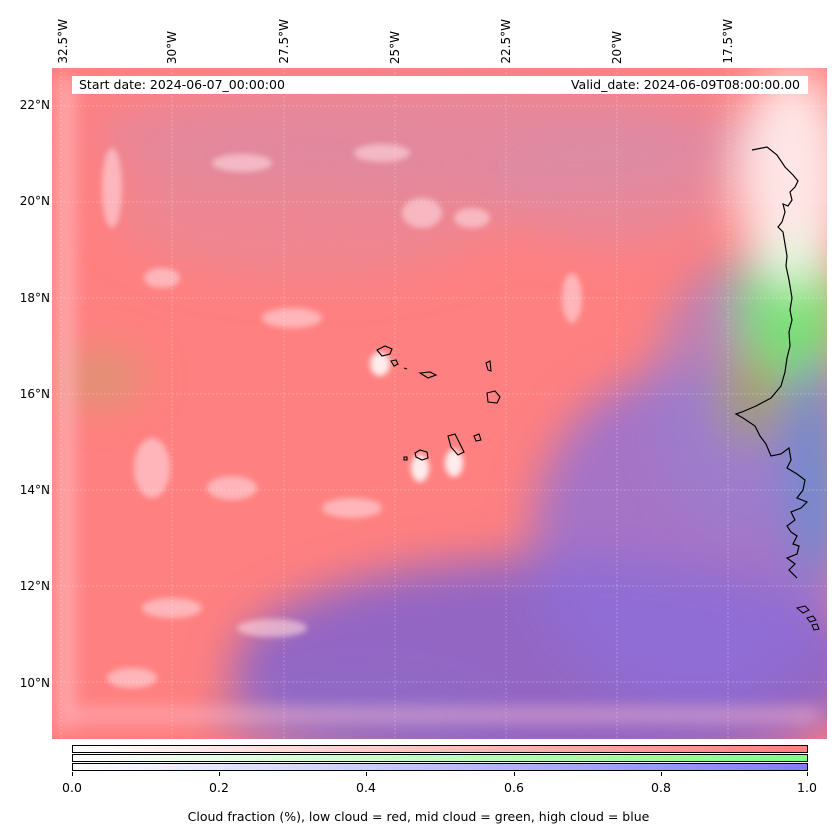 Image resolution: width=837 pixels, height=836 pixels. What do you see at coordinates (612, 188) in the screenshot?
I see `mixed-cloud-northeast` at bounding box center [612, 188].